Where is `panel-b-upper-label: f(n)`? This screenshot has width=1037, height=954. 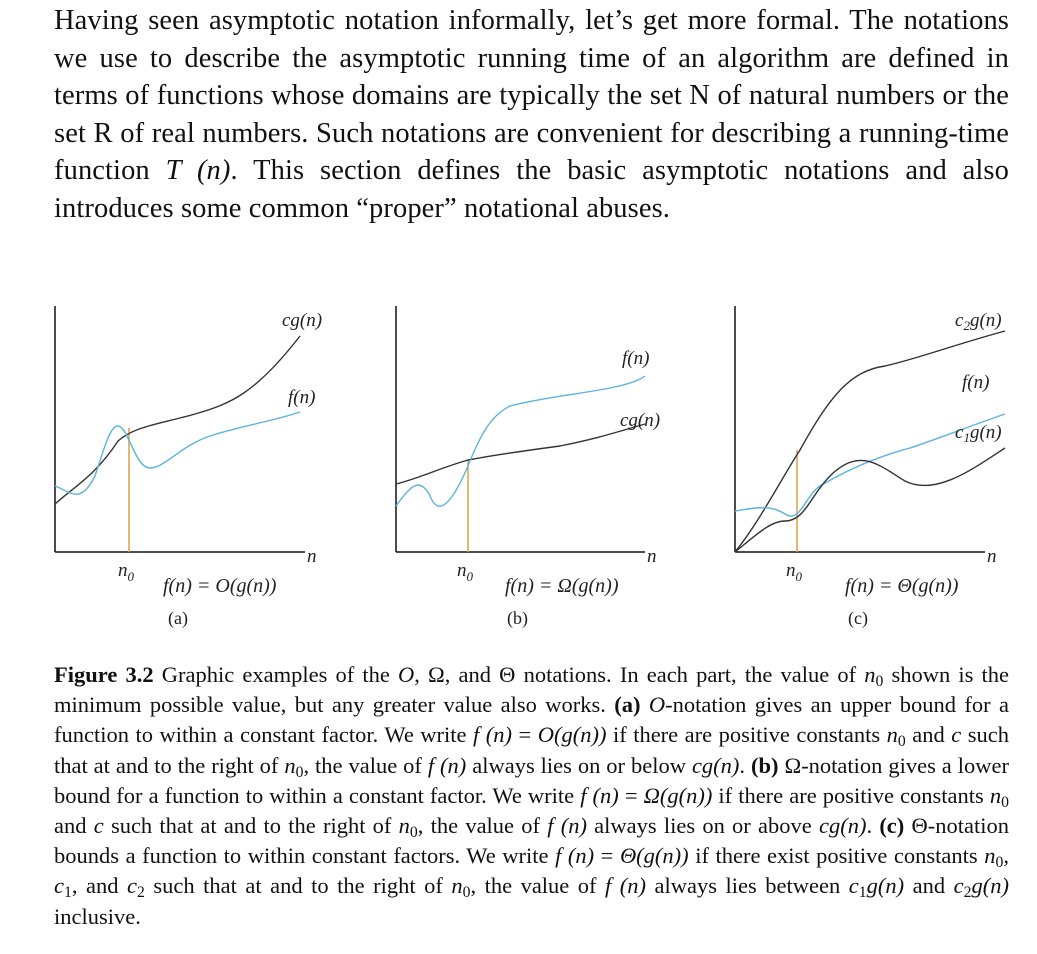
panel-b-upper-label: f(n) is located at coordinates (635, 358).